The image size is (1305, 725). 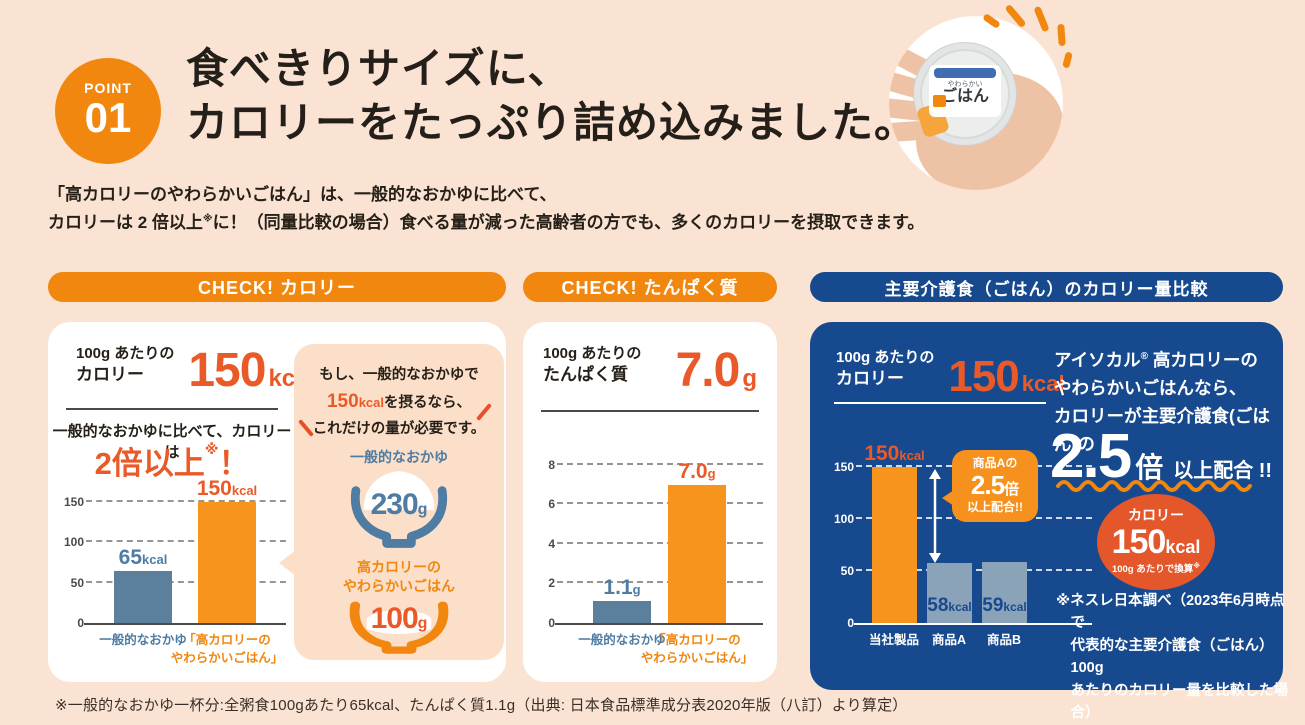 What do you see at coordinates (650, 371) in the screenshot?
I see `protein-stat: 100g あたりの たんぱく質 7.0 g` at bounding box center [650, 371].